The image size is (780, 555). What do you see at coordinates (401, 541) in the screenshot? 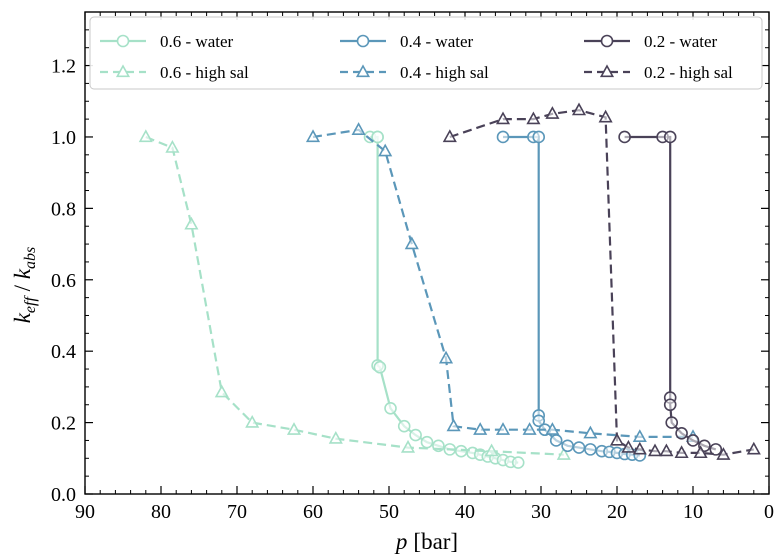
I see `x-axis-variable: p` at bounding box center [401, 541].